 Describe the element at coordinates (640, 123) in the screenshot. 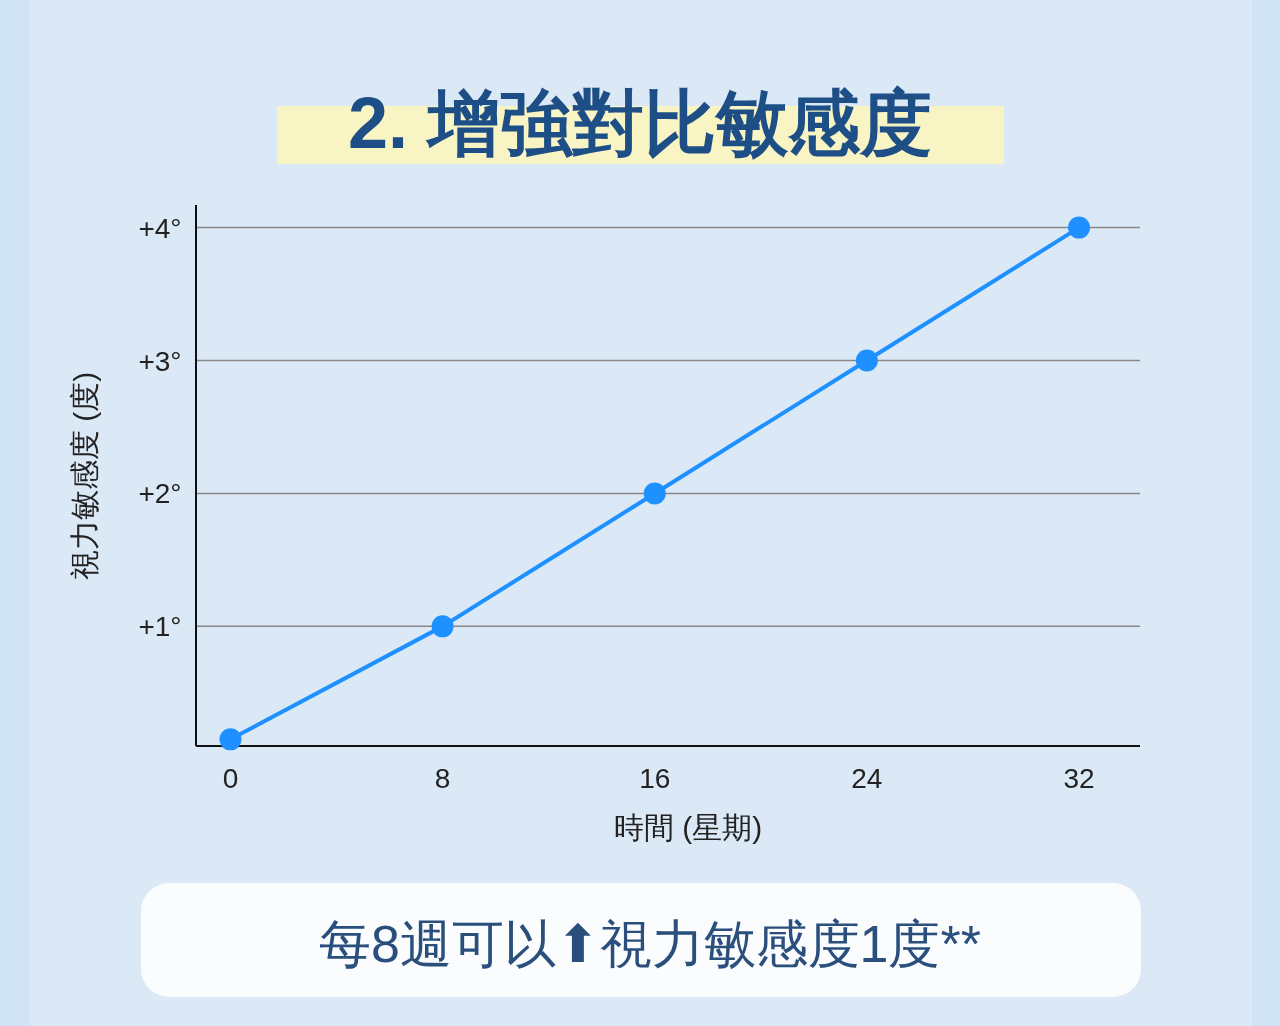

I see `chart-title: 2. 增強對比敏感度` at that location.